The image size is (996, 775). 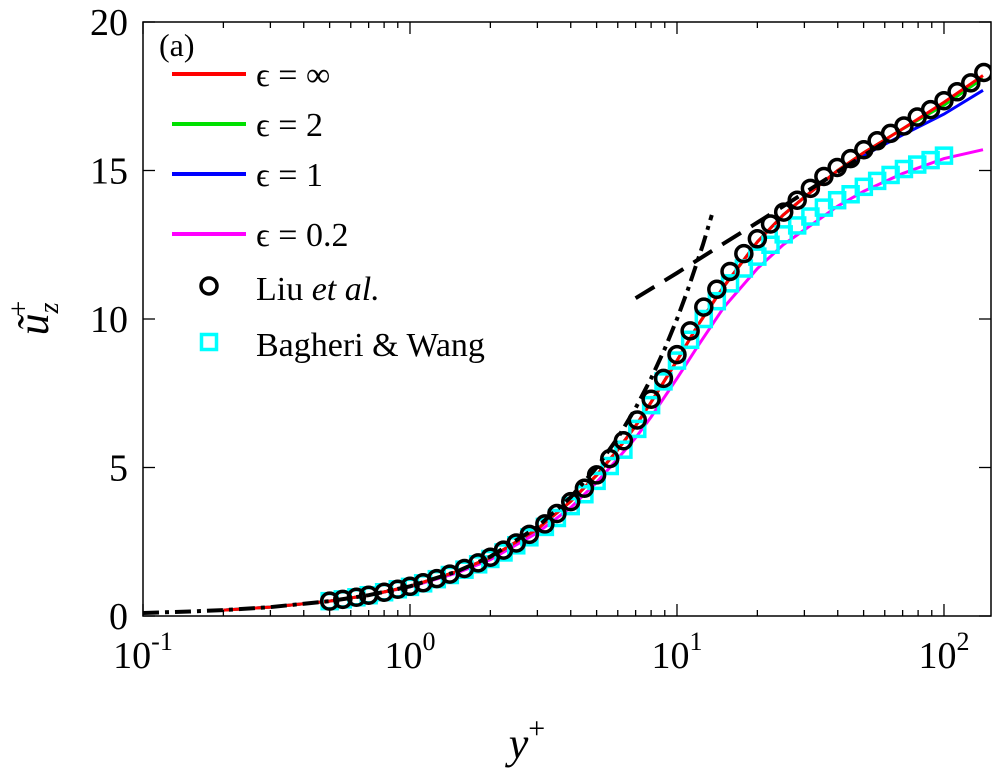 I want to click on x-tick-label: 10⁻¹, so click(x=143, y=652).